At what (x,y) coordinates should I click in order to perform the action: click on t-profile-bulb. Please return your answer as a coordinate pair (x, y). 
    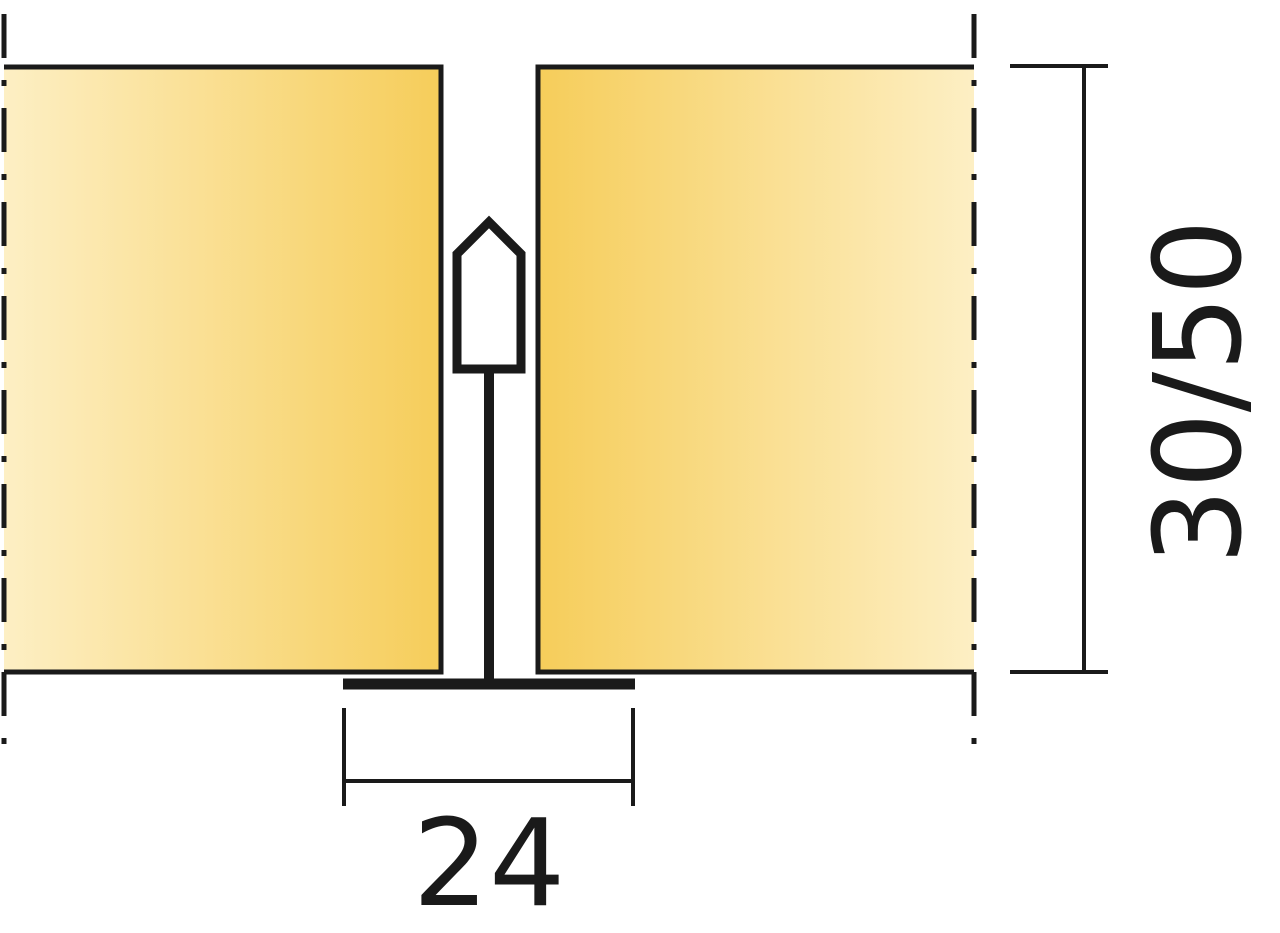
    Looking at the image, I should click on (489, 294).